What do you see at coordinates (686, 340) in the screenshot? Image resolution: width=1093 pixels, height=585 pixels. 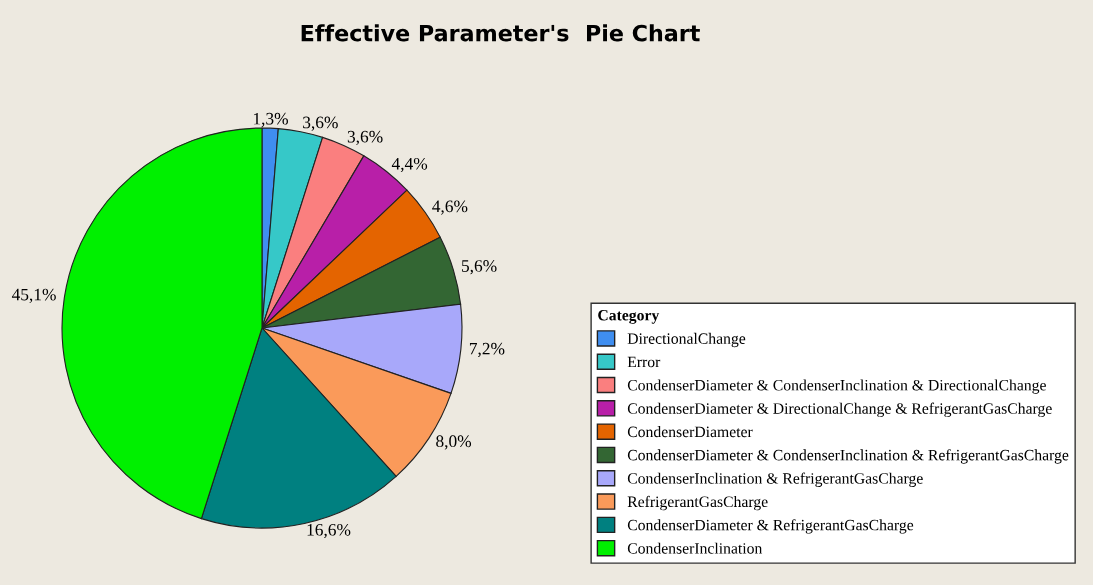 I see `legend-label: DirectionalChange` at bounding box center [686, 340].